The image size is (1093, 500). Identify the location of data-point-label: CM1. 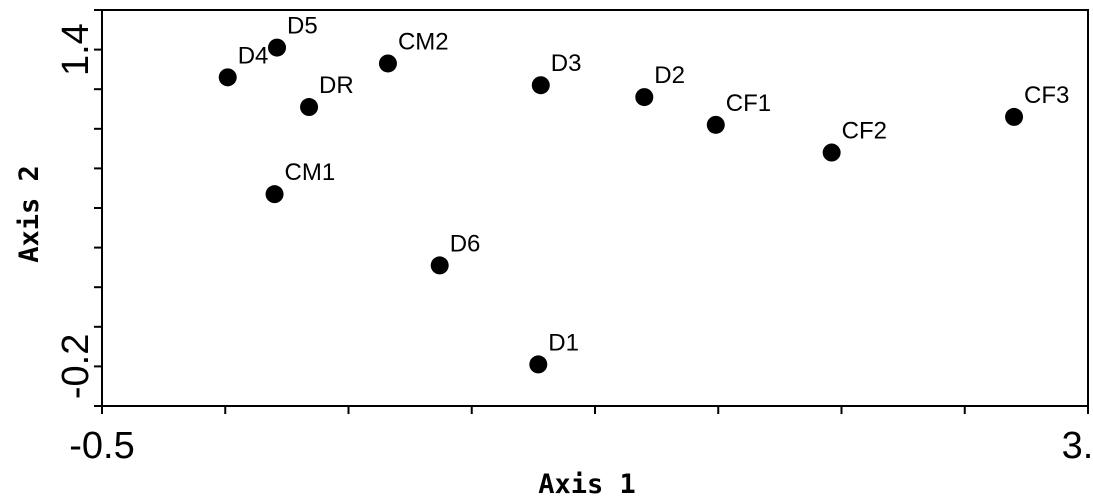
(310, 172).